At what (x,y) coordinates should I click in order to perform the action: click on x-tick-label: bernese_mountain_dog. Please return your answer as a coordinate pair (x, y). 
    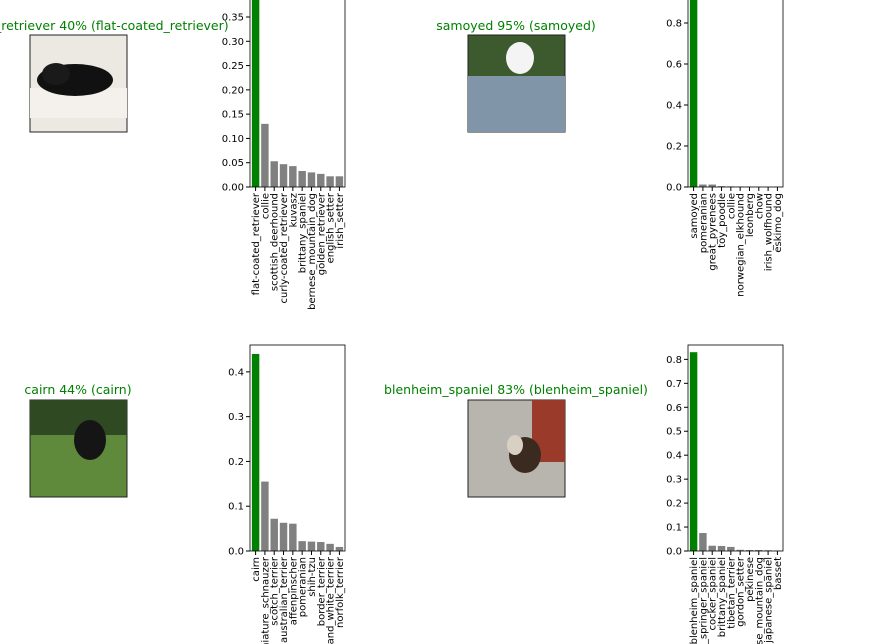
    Looking at the image, I should click on (759, 600).